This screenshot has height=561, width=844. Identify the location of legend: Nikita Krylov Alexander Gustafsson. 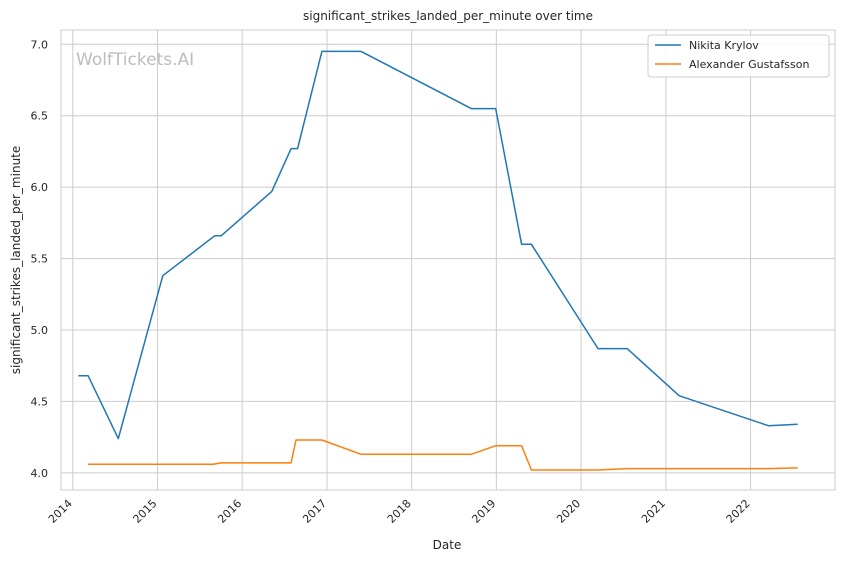
(738, 56).